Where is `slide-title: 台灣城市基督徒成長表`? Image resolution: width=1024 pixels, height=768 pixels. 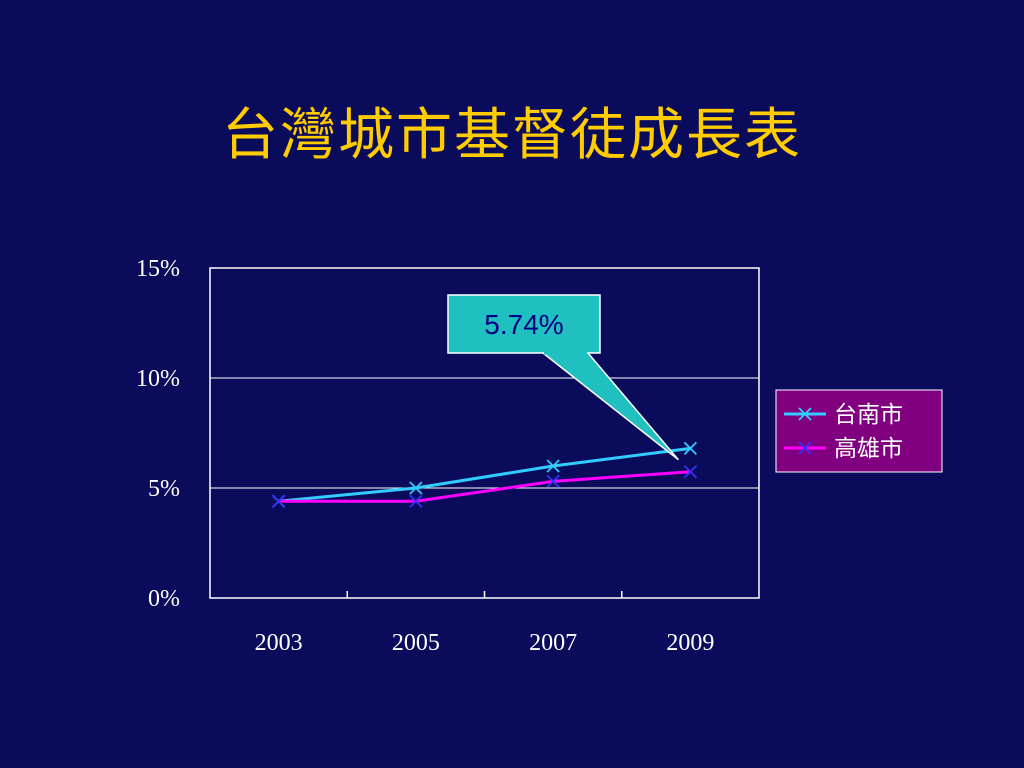
slide-title: 台灣城市基督徒成長表 is located at coordinates (512, 135).